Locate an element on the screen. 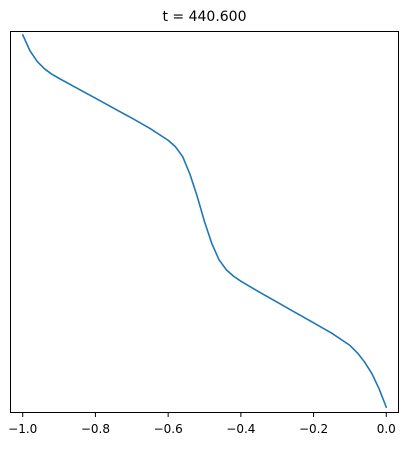 Image resolution: width=407 pixels, height=449 pixels. x-tick-label-4: −0.2 is located at coordinates (313, 429).